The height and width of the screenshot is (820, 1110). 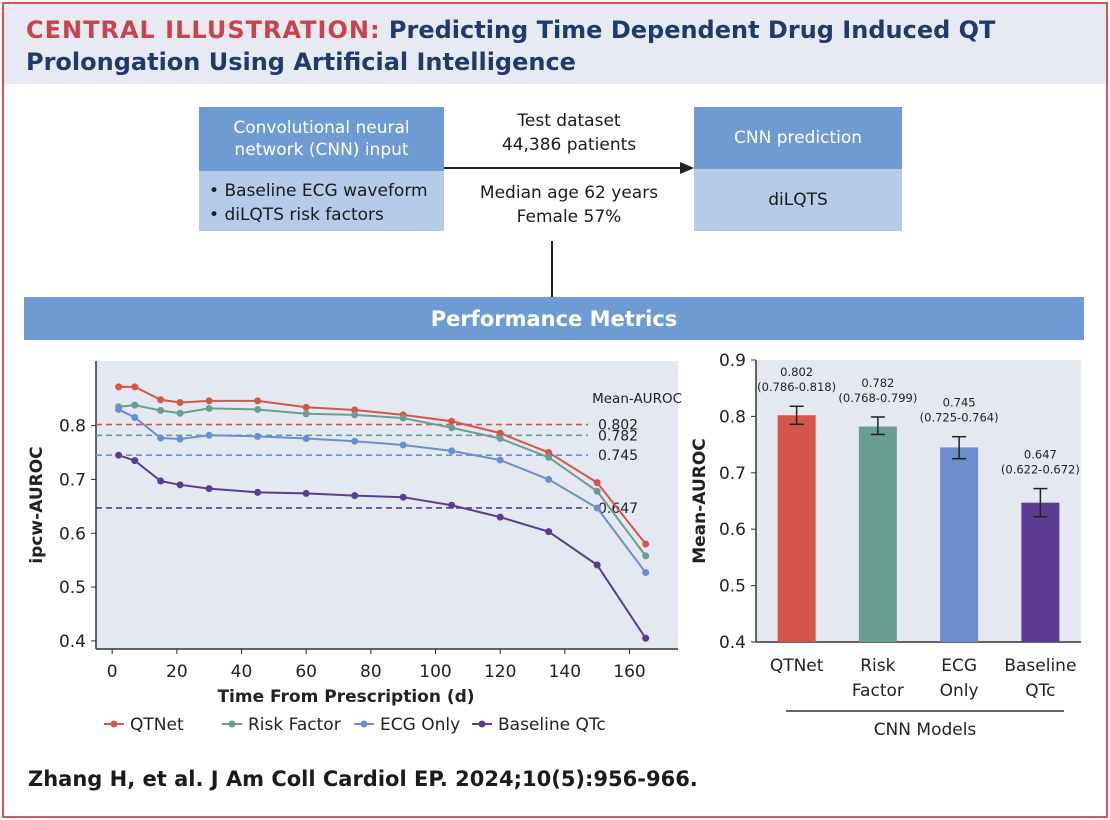 I want to click on x-tick-label: 80, so click(x=371, y=672).